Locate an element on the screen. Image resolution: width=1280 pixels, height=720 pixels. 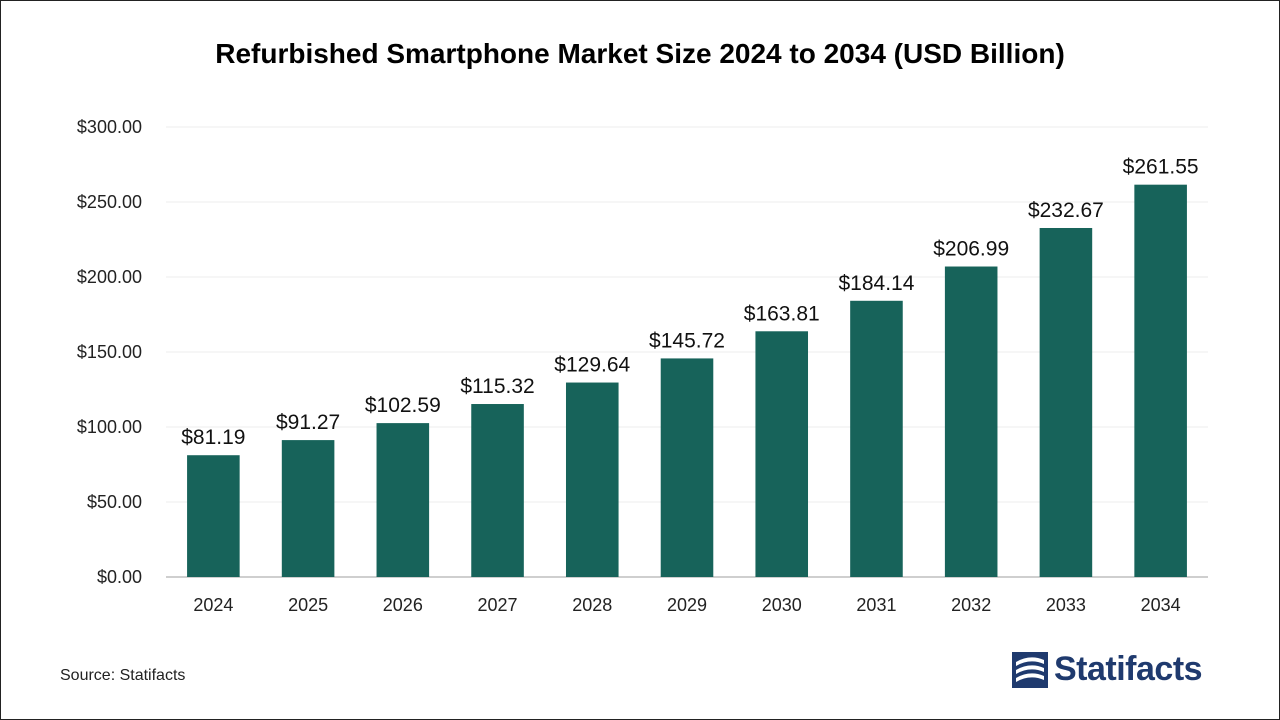
x-tick-label: 2028 is located at coordinates (592, 605).